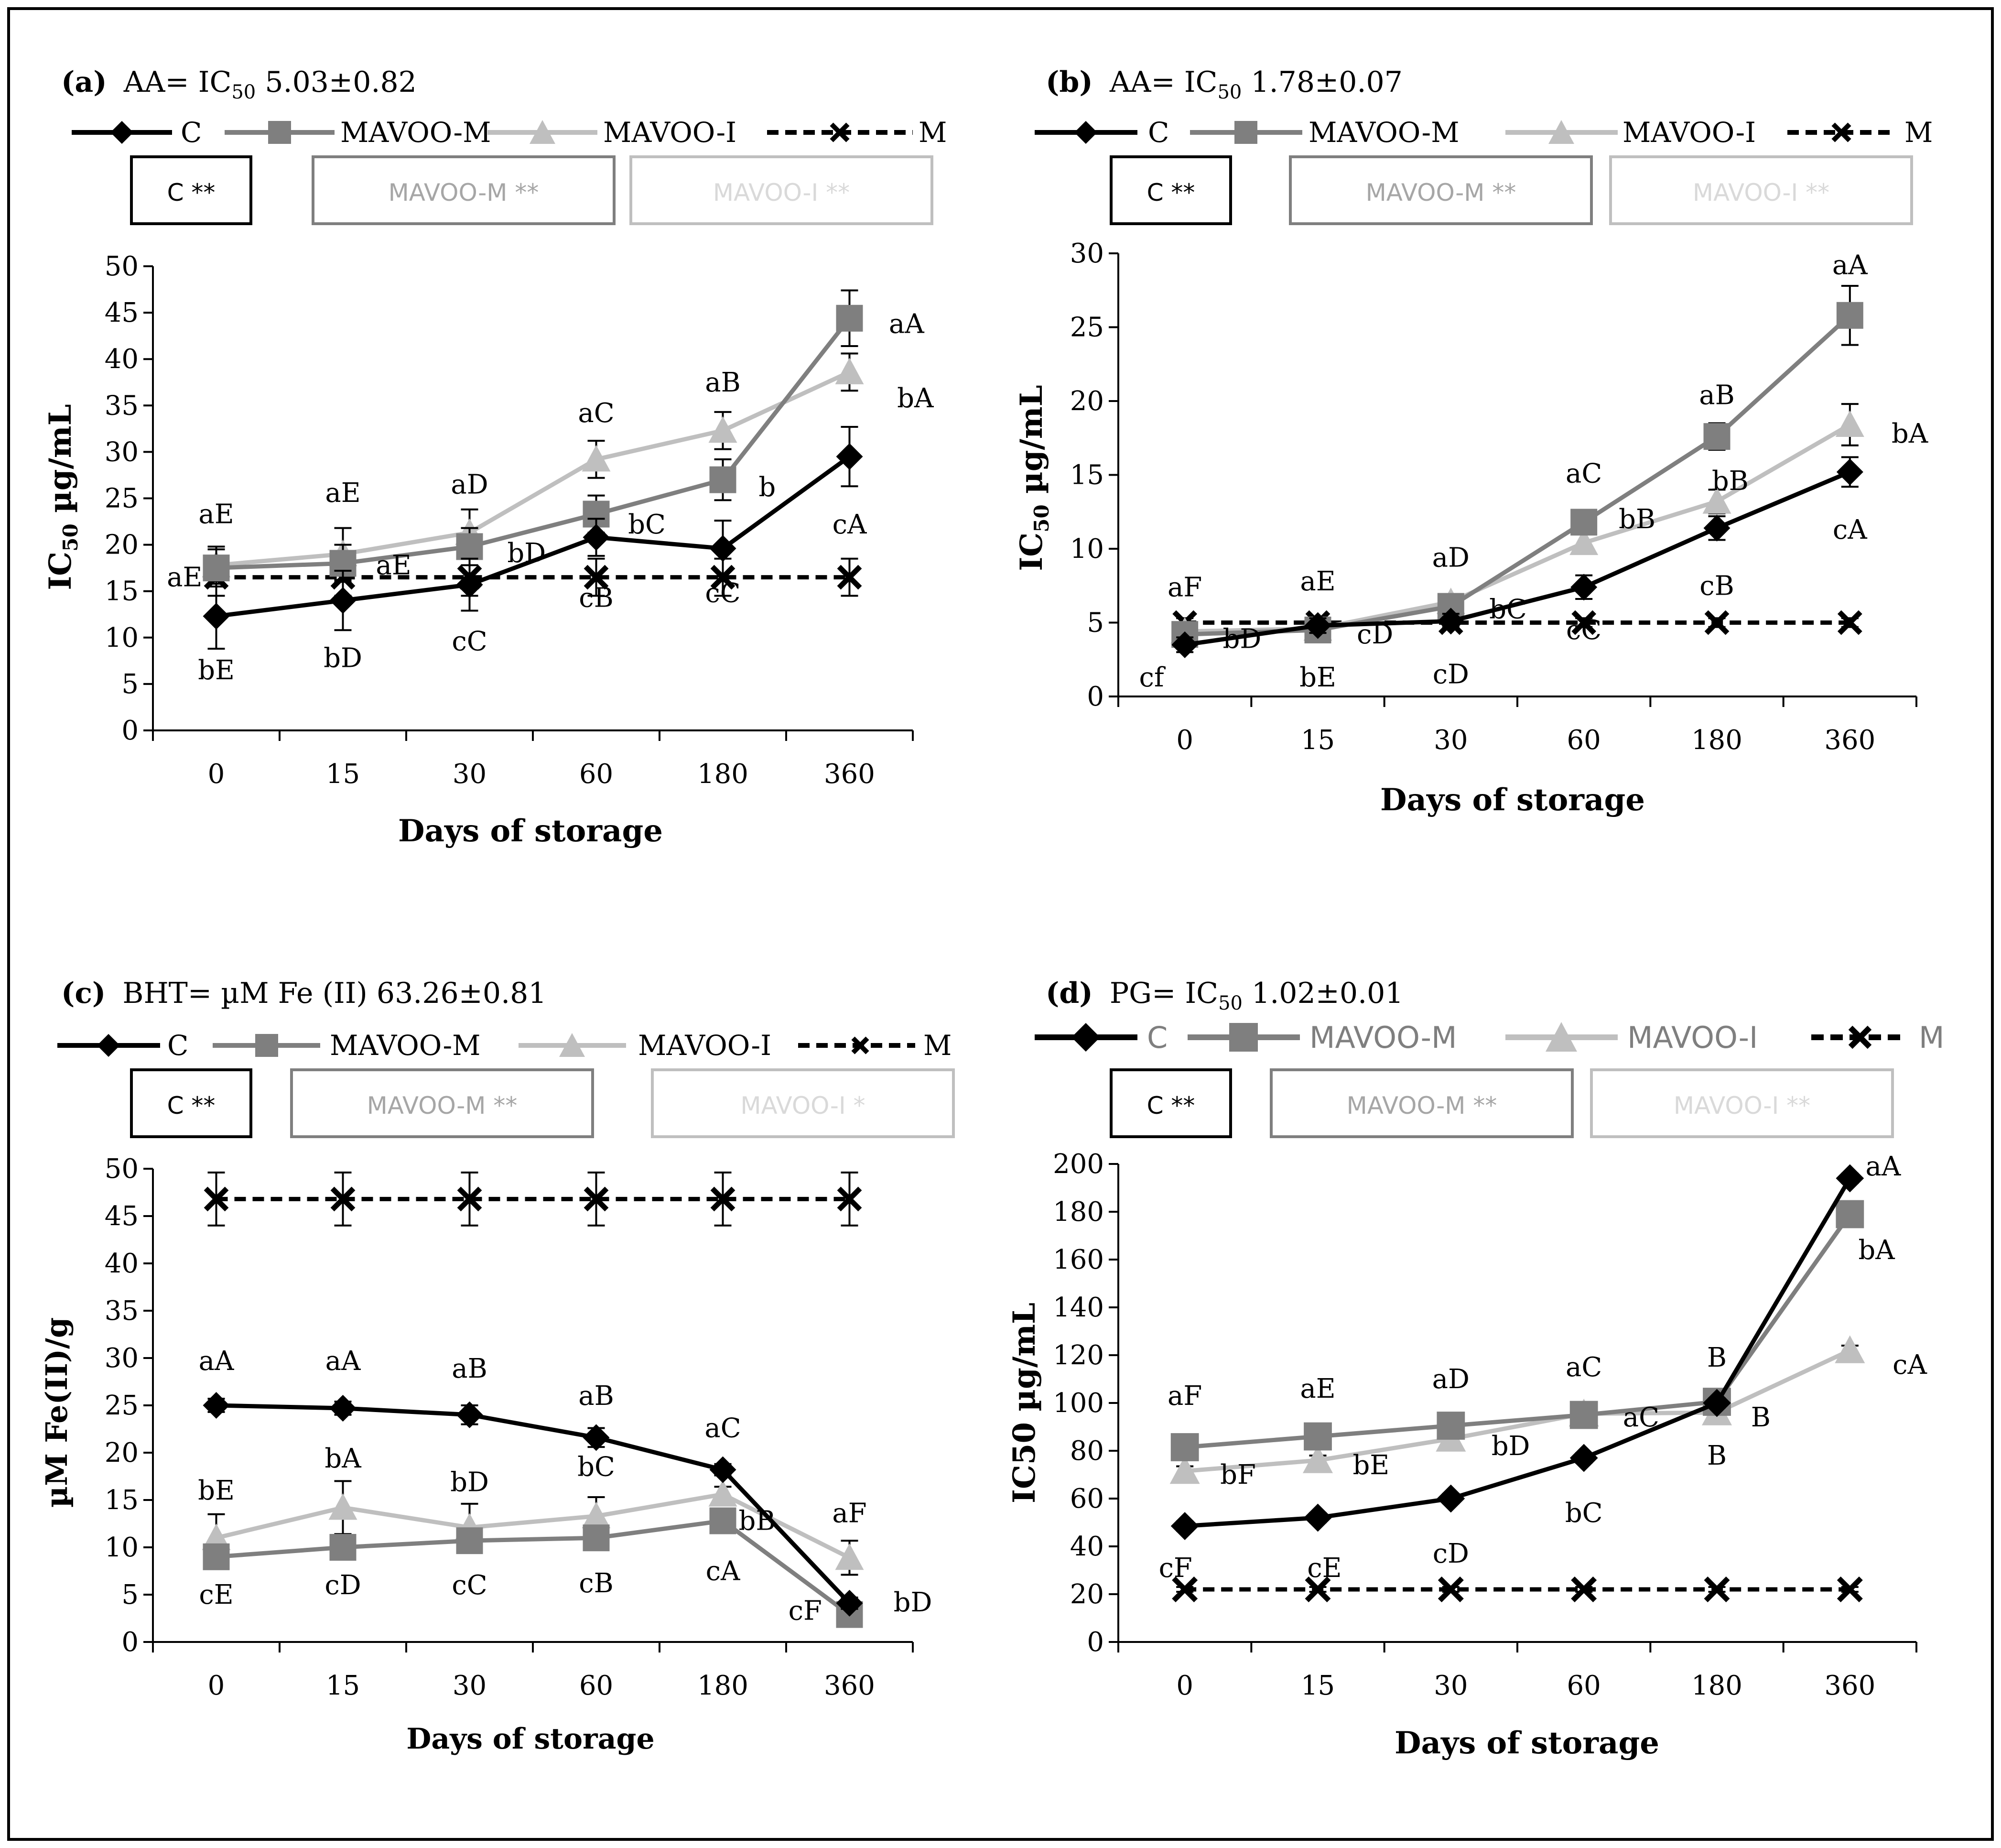 The height and width of the screenshot is (1848, 2001). I want to click on legend-a-c-marker, so click(121, 132).